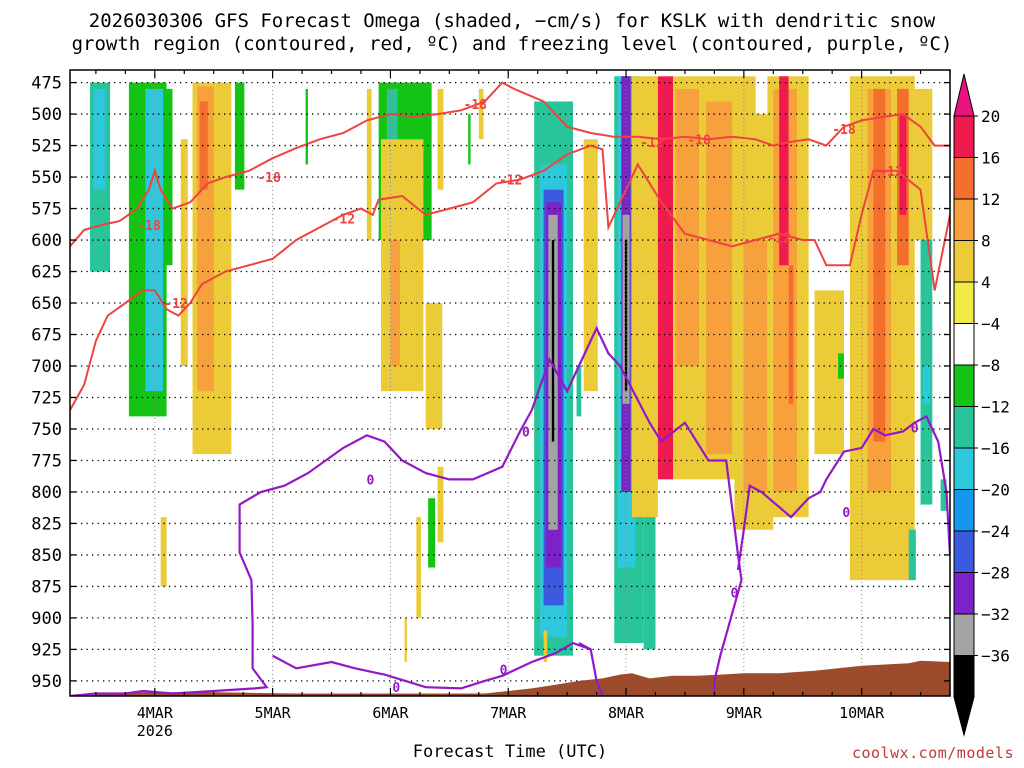  Describe the element at coordinates (915, 429) in the screenshot. I see `freezing-label-5: 0` at that location.